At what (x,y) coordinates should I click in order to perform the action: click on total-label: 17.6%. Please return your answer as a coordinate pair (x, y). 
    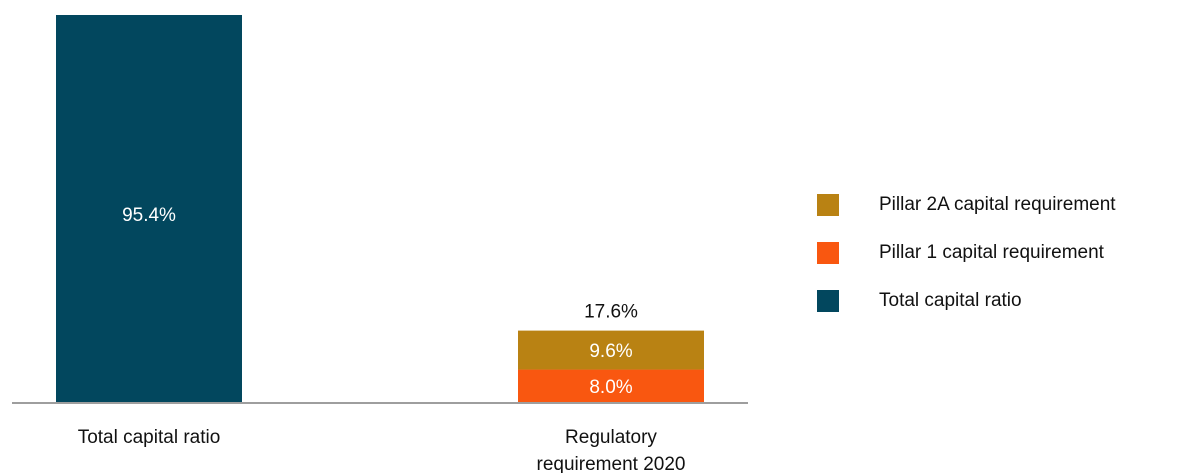
    Looking at the image, I should click on (611, 312).